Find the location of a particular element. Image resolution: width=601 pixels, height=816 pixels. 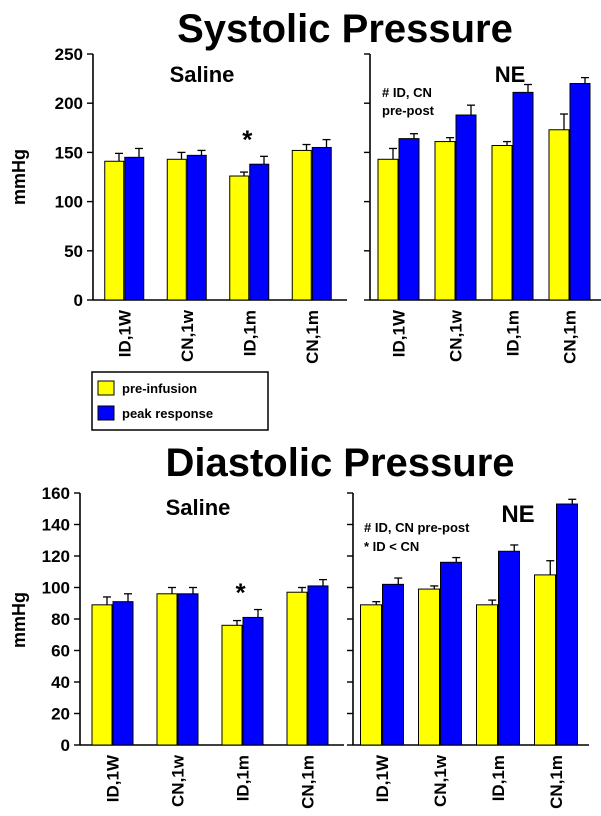

y-tick-label: 200 is located at coordinates (69, 103).